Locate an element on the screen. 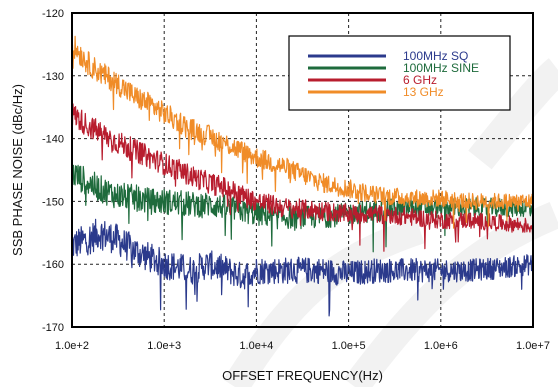  x-tick-label: 1.0e+5 is located at coordinates (349, 346).